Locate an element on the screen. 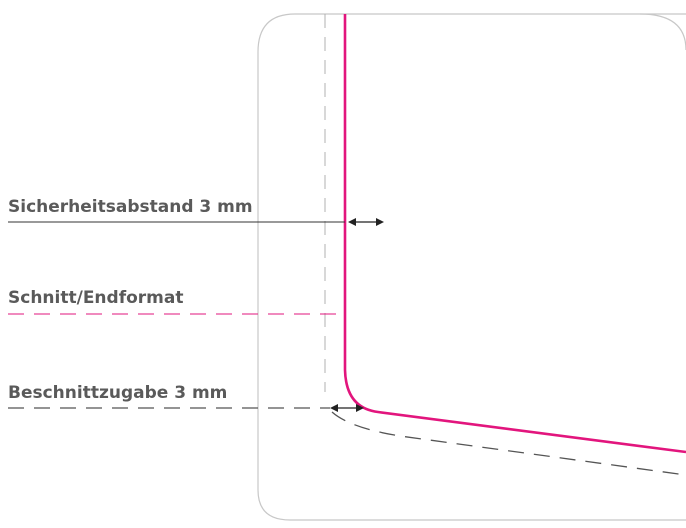 This screenshot has height=528, width=686. trim-label: Schnitt/Endformat is located at coordinates (96, 298).